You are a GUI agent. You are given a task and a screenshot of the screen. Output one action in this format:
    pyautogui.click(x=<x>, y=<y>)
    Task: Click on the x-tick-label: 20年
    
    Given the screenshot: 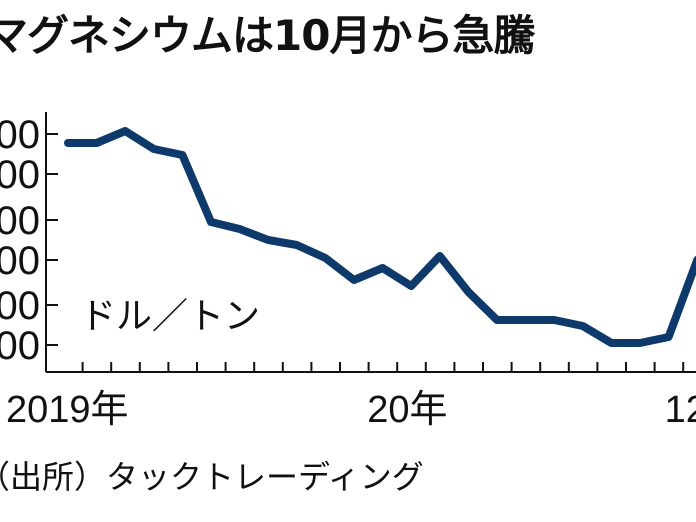 What is the action you would take?
    pyautogui.click(x=407, y=410)
    